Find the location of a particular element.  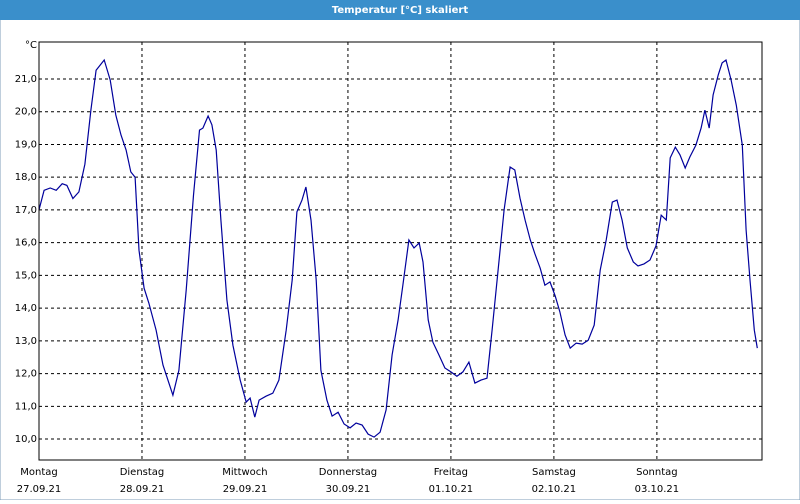

x-tick-date: 27.09.21 is located at coordinates (39, 489).